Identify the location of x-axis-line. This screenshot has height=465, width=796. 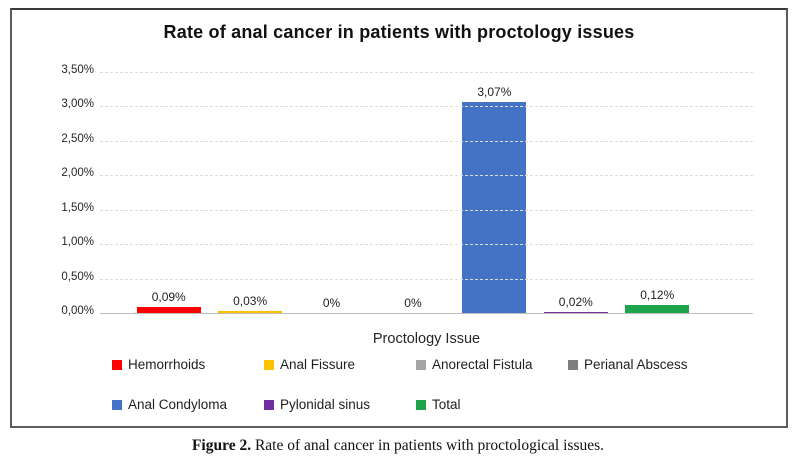
(426, 313).